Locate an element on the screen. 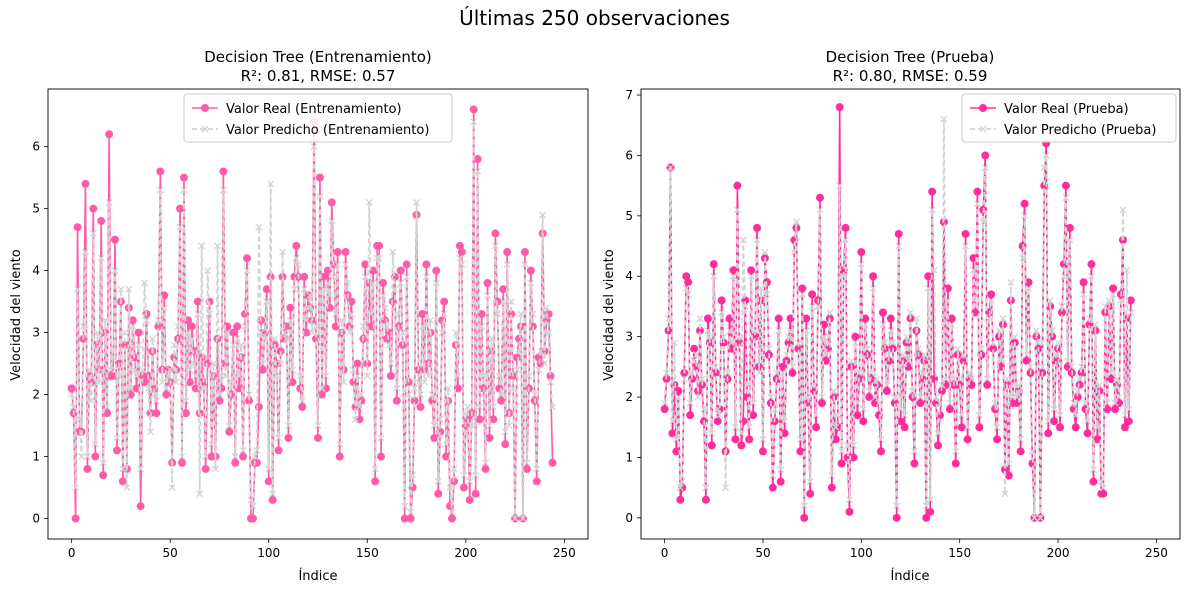 The height and width of the screenshot is (592, 1189). x-tick-label: 200 is located at coordinates (465, 553).